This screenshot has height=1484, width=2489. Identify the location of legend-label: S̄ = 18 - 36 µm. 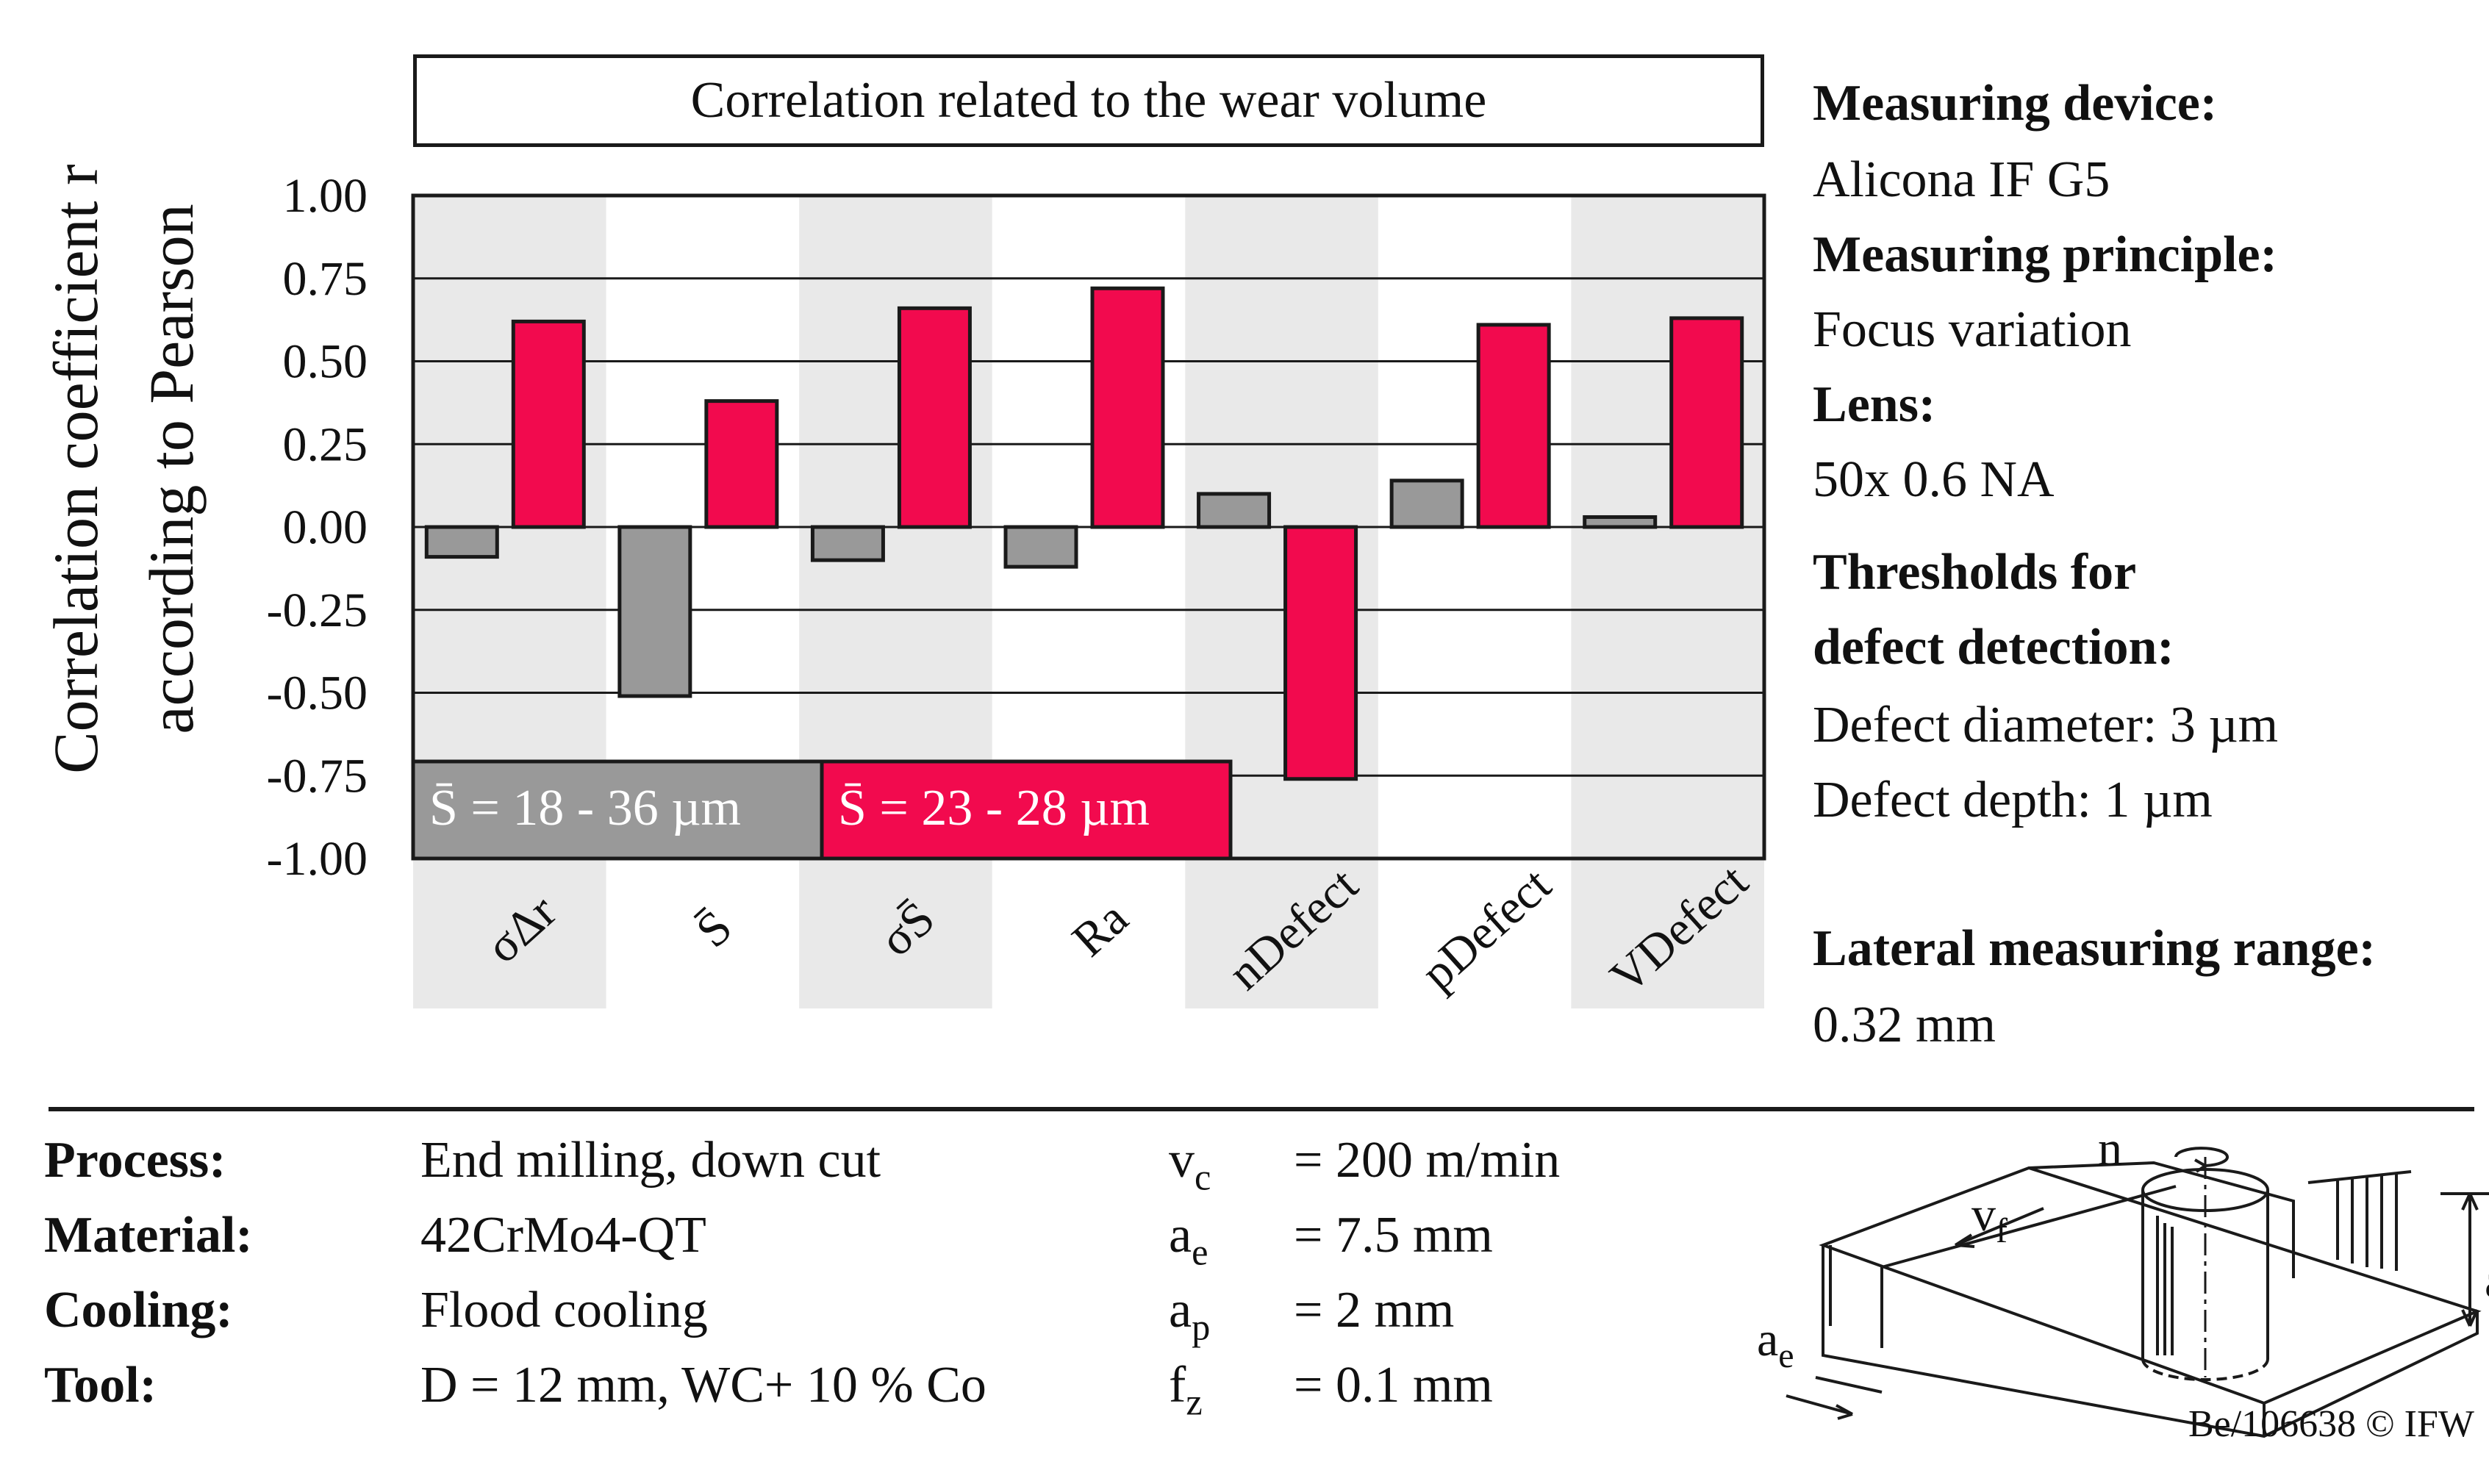
(585, 808).